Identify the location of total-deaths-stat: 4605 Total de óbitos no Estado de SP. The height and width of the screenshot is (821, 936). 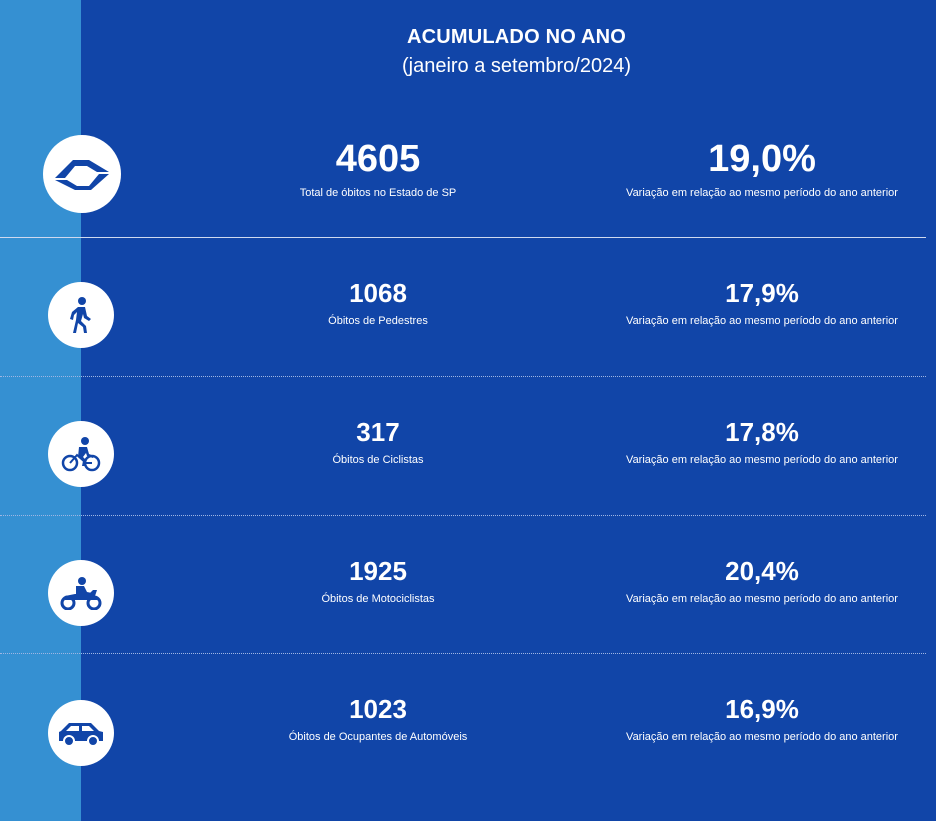
(378, 169).